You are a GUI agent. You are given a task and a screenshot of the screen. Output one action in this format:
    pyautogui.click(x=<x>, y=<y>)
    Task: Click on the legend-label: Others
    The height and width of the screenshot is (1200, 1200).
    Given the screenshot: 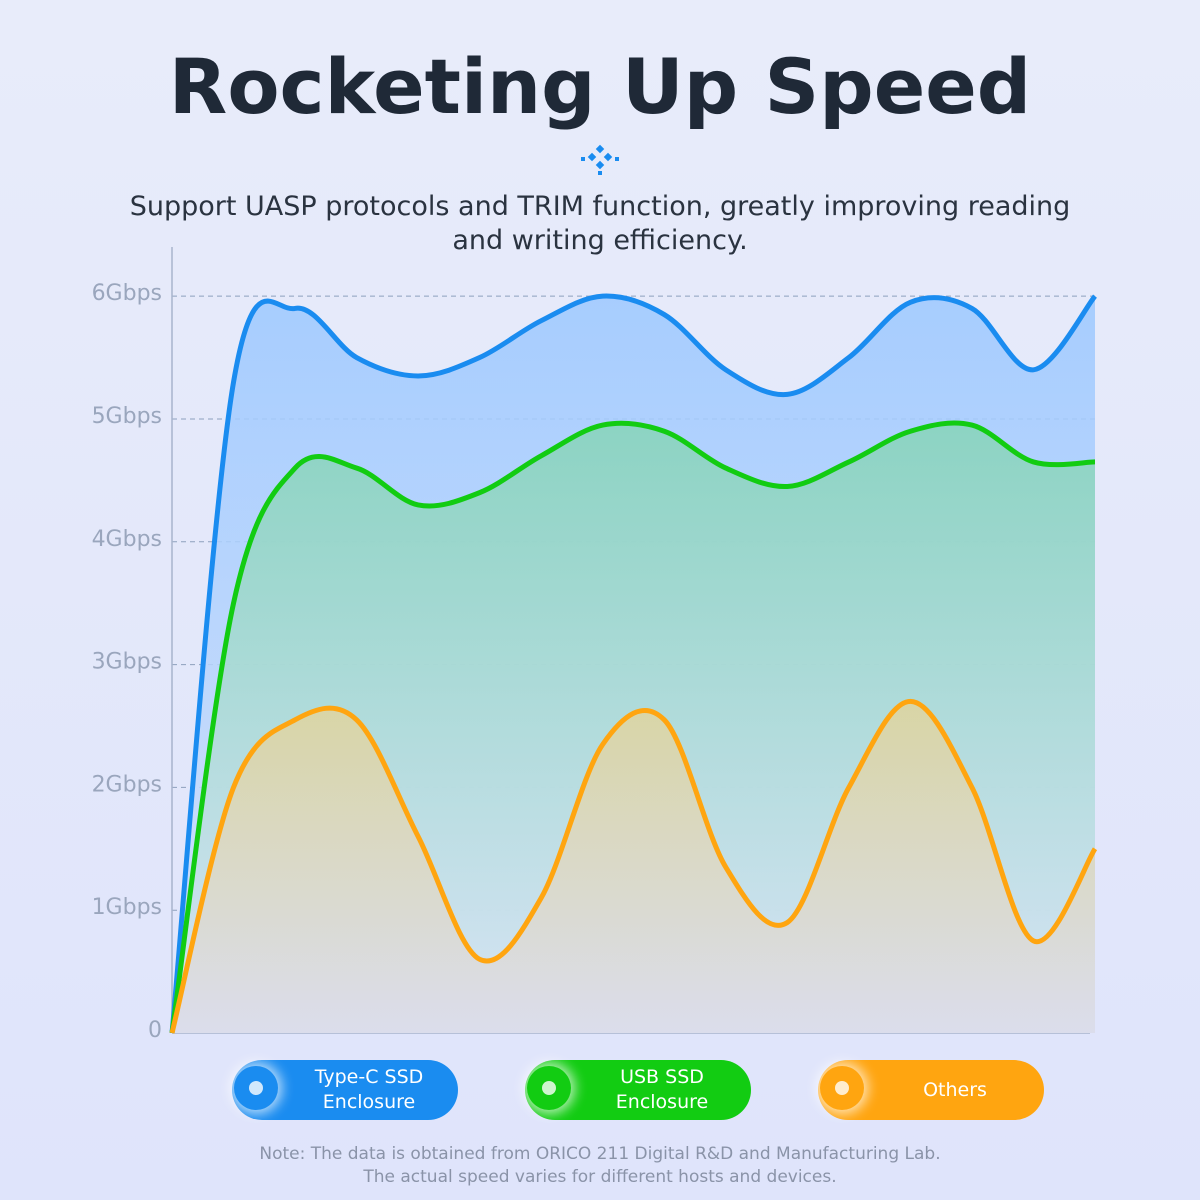 What is the action you would take?
    pyautogui.click(x=955, y=1089)
    